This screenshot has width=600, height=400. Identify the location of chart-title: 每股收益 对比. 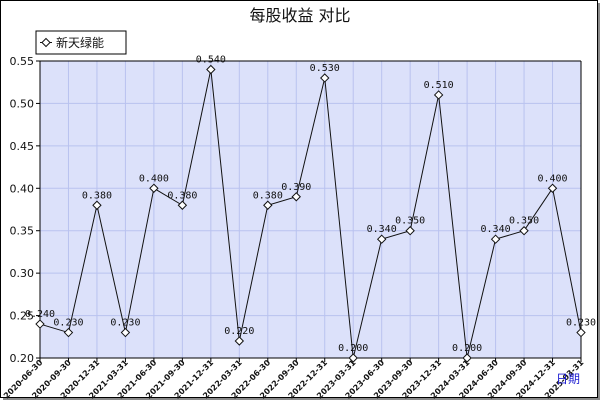
(299, 15).